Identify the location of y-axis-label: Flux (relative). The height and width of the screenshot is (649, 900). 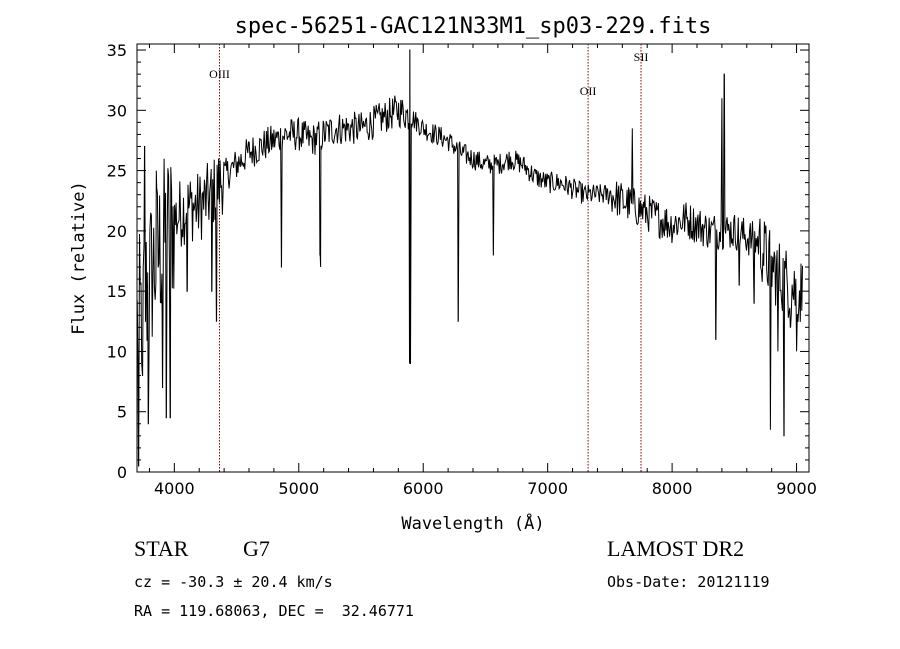
(79, 258).